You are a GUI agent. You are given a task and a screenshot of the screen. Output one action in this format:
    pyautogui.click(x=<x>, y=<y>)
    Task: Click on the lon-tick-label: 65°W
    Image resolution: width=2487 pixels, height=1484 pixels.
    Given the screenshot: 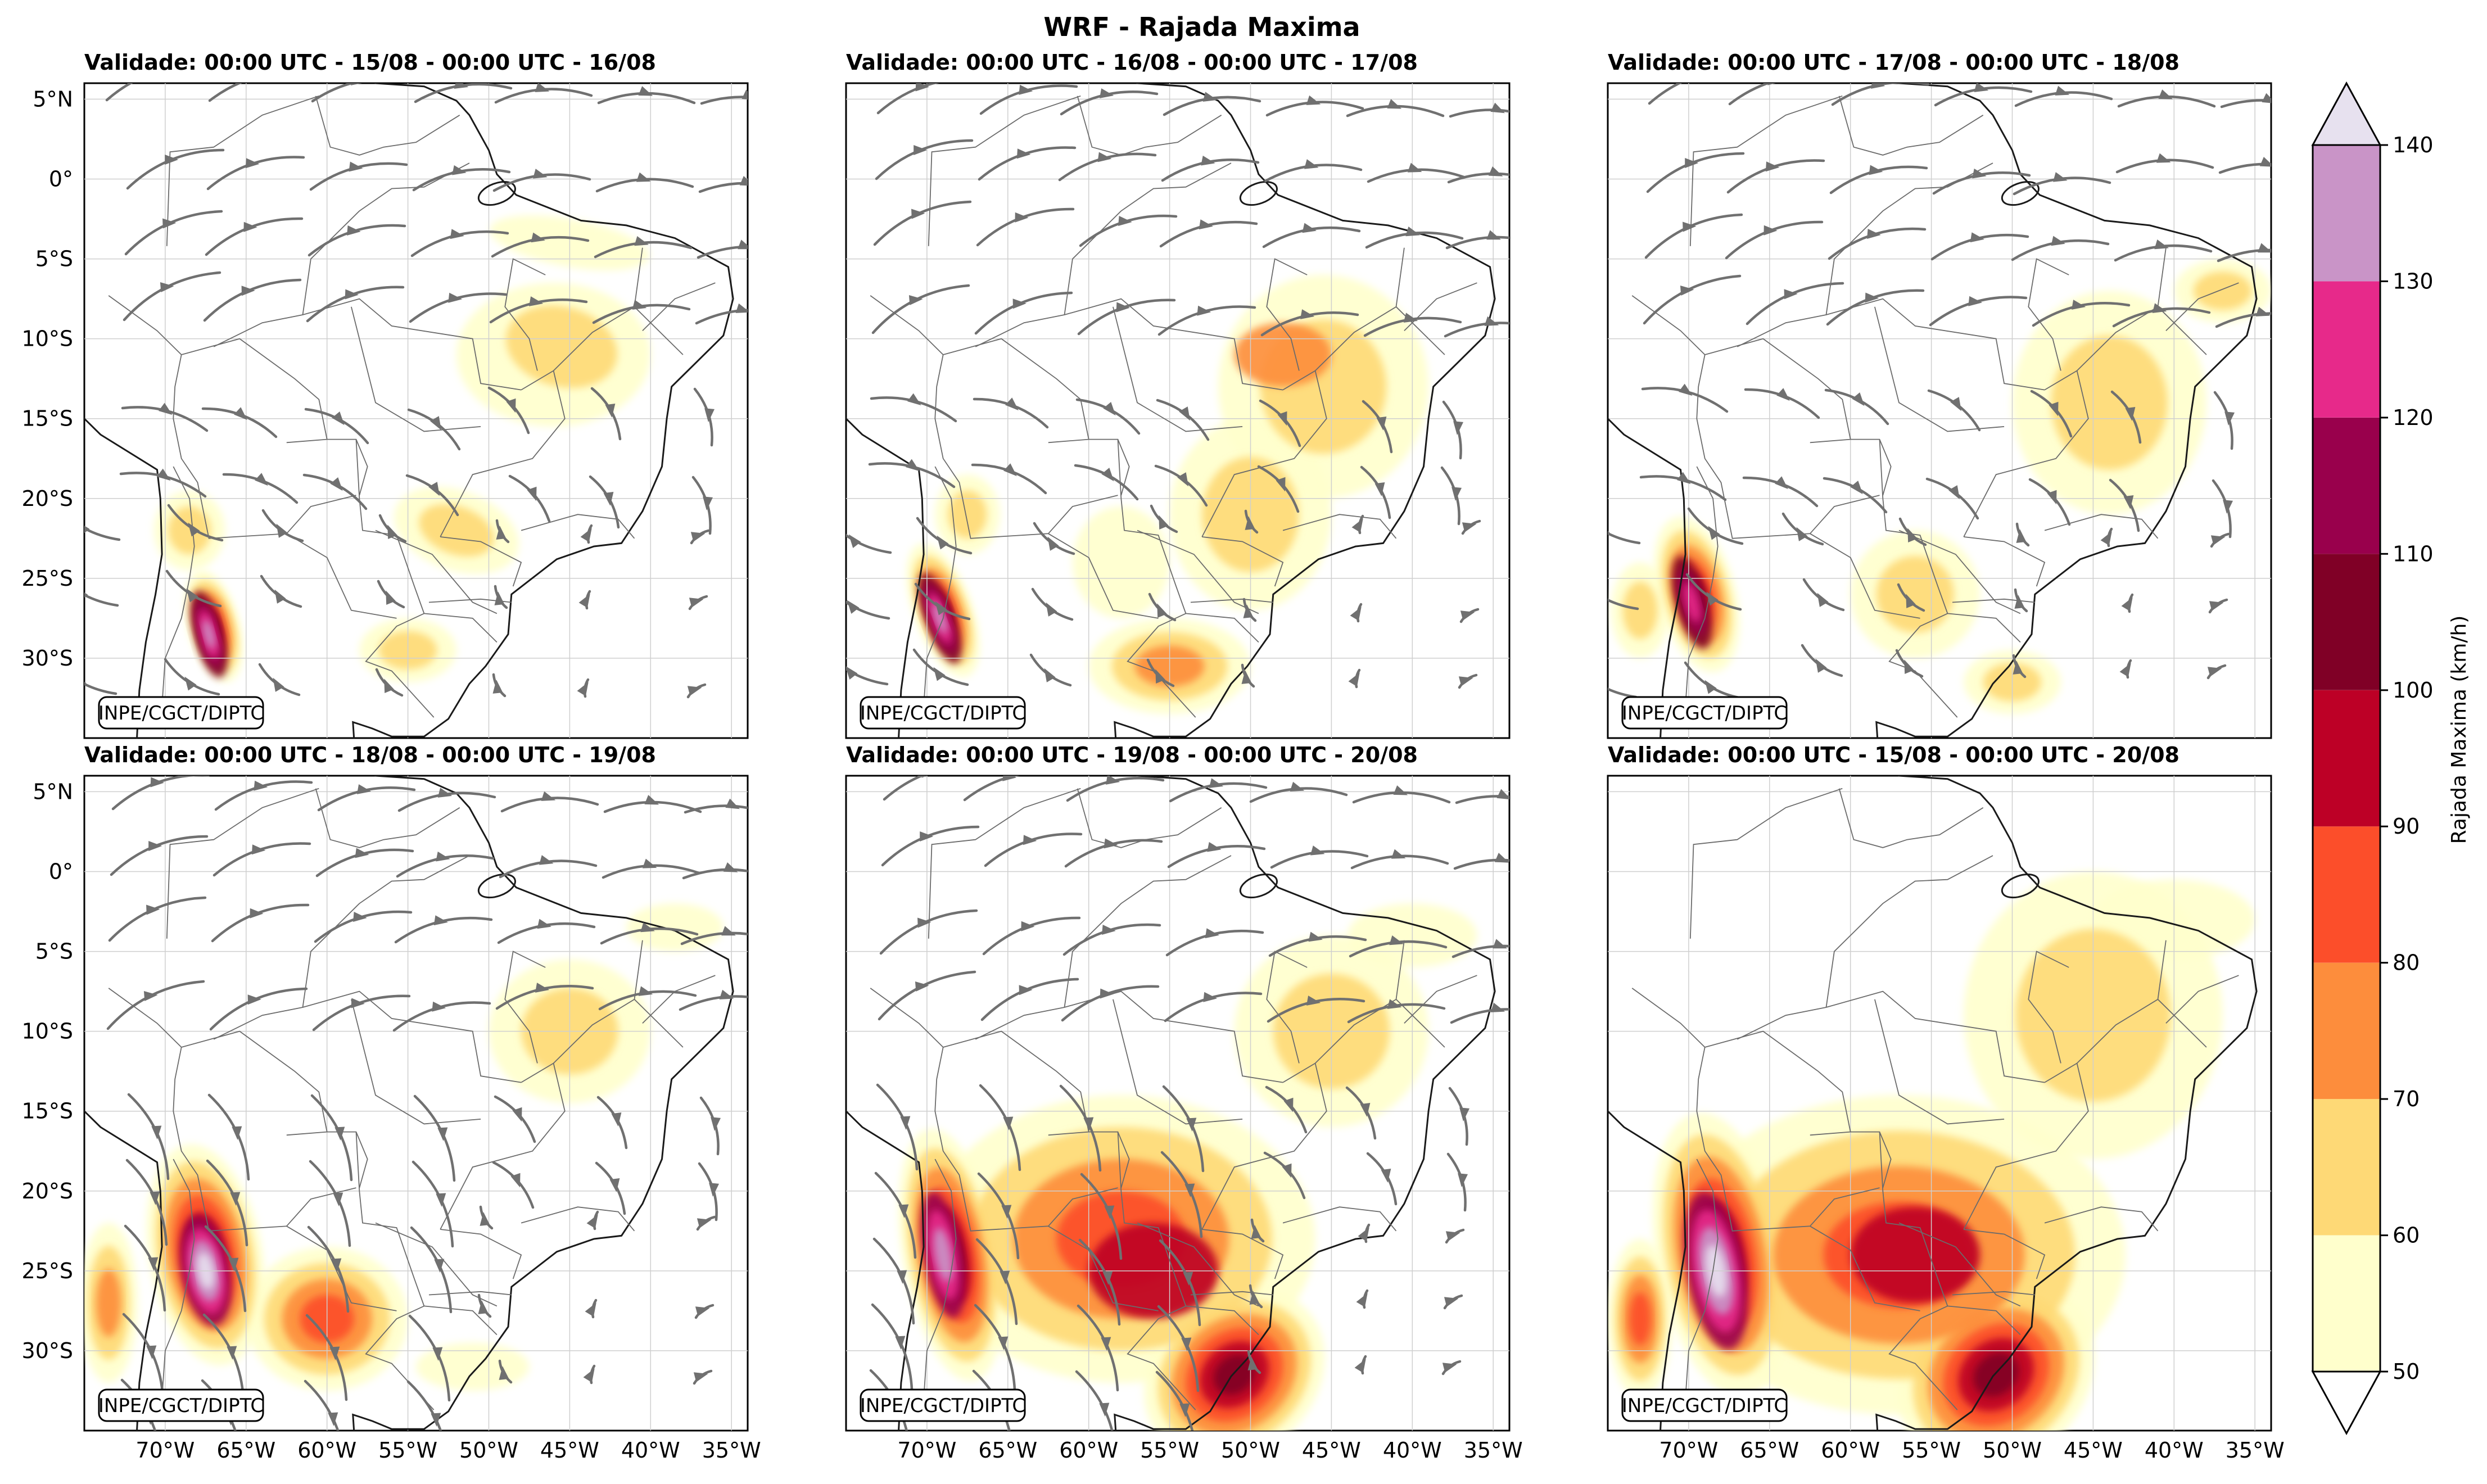 What is the action you would take?
    pyautogui.click(x=1769, y=1450)
    